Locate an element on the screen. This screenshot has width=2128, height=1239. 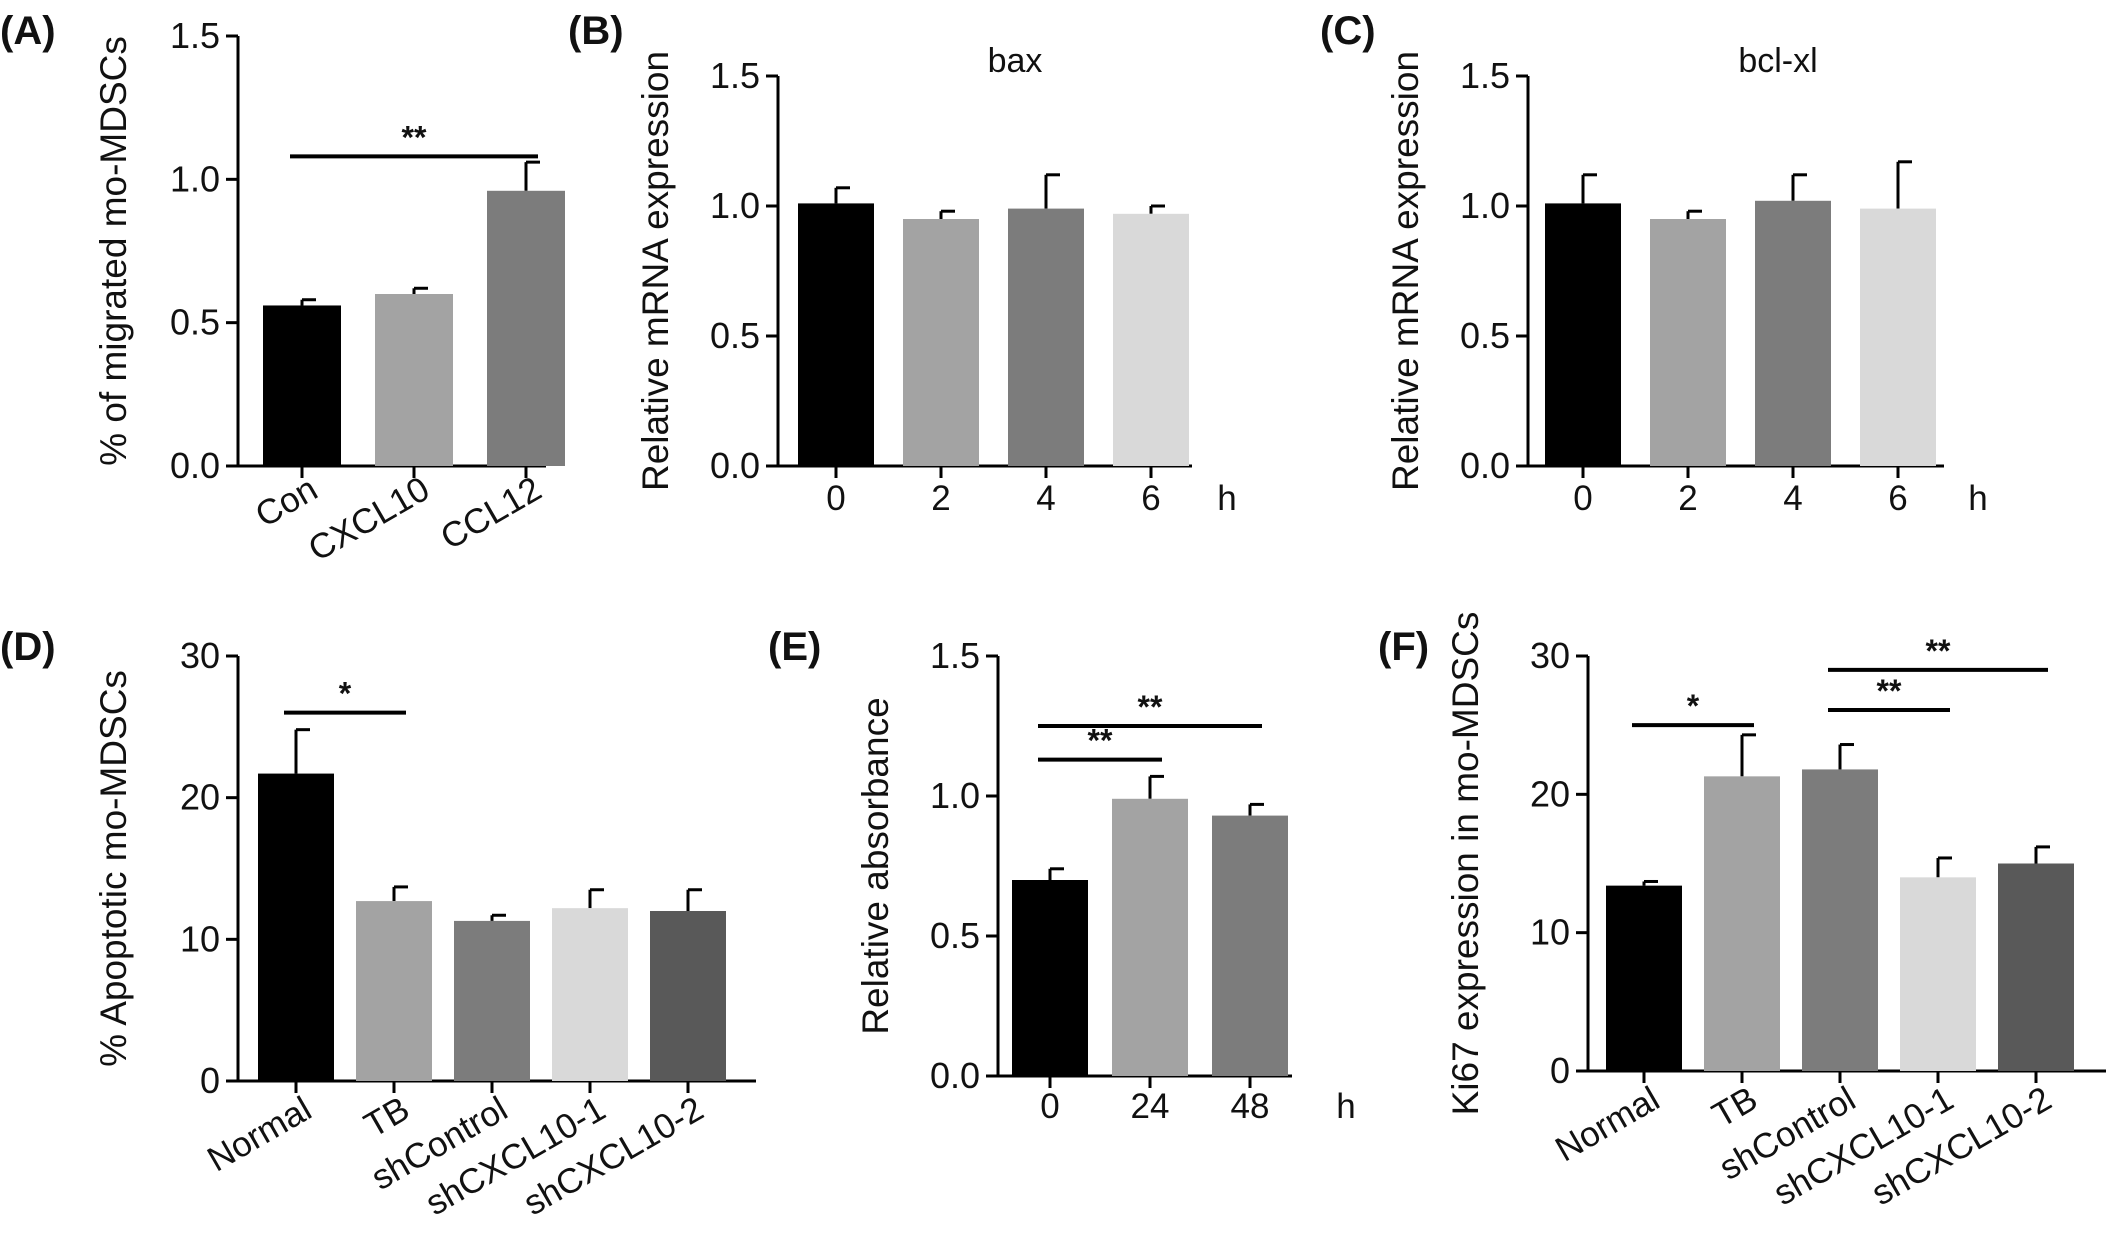
y-axis-title-f: Ki67 expression in mo-MDSCs is located at coordinates (1465, 864).